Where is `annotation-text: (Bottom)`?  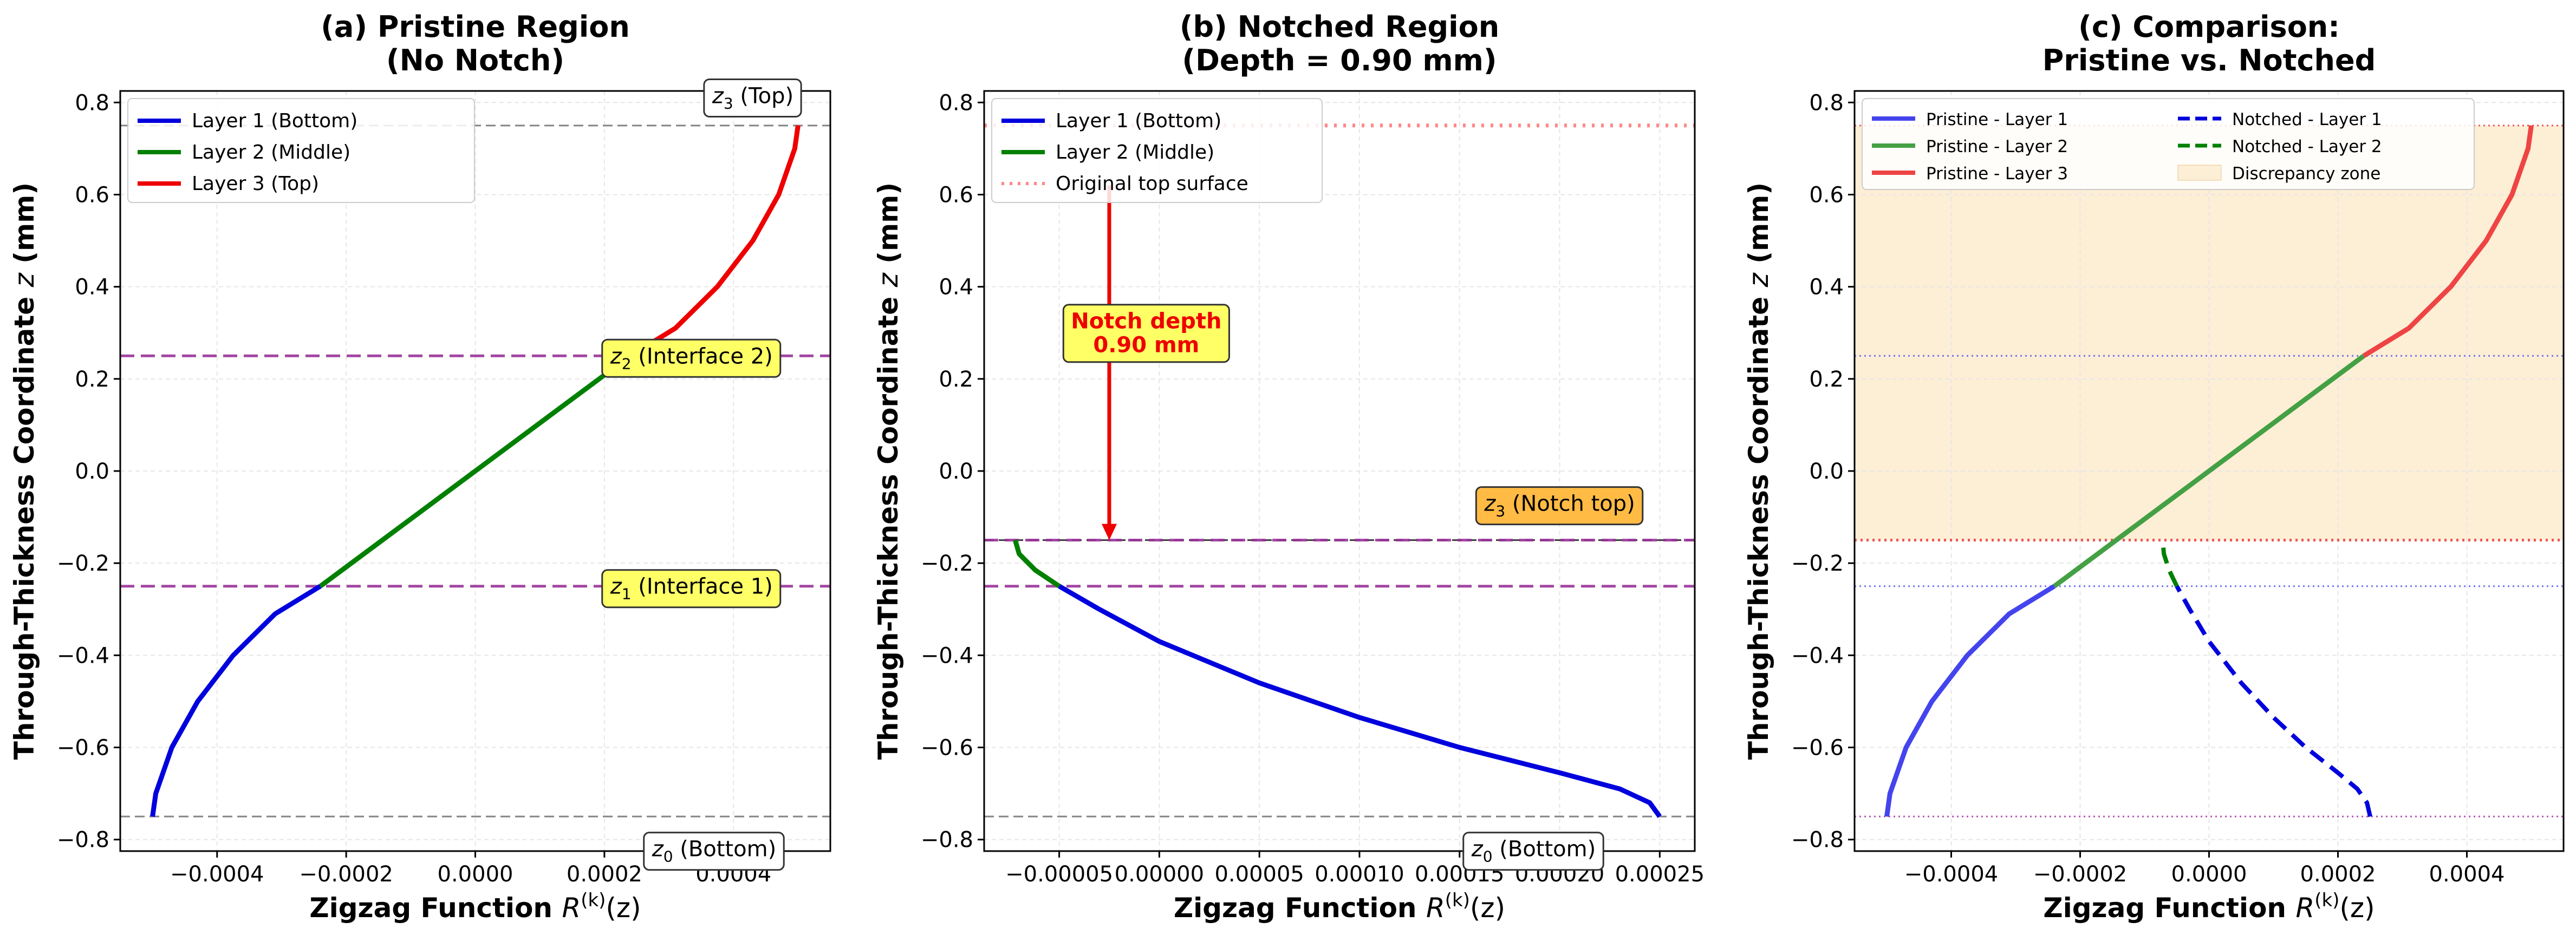 annotation-text: (Bottom) is located at coordinates (725, 849).